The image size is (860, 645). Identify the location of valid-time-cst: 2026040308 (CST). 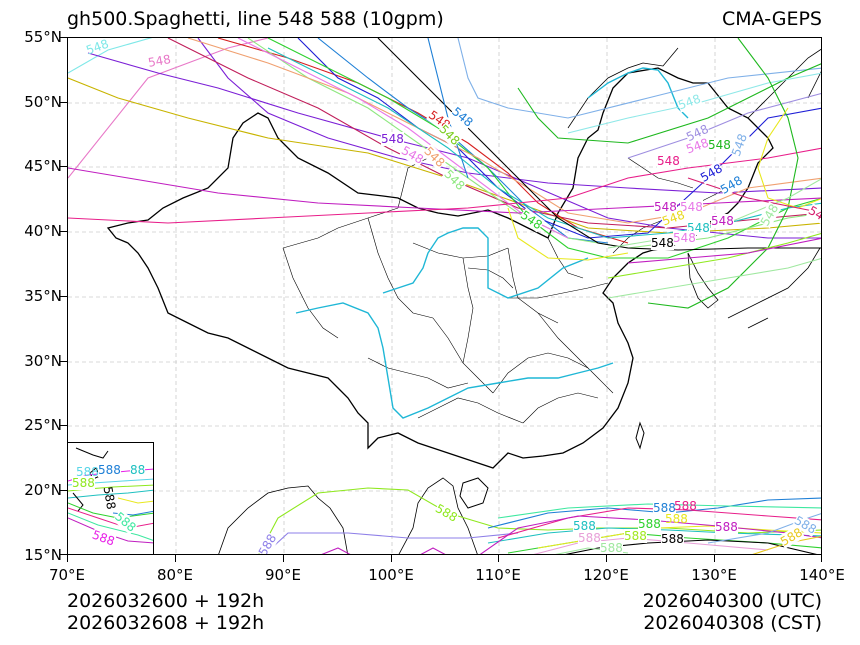
(732, 623).